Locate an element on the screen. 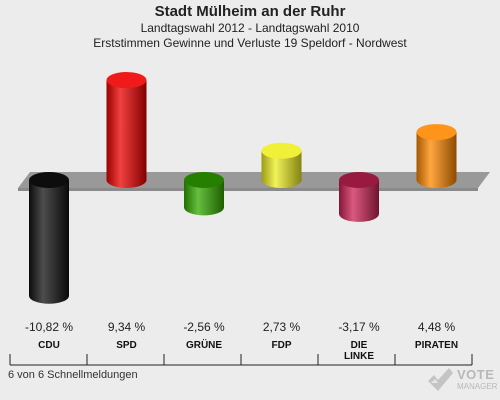 The width and height of the screenshot is (500, 400). bar-grüne is located at coordinates (204, 198).